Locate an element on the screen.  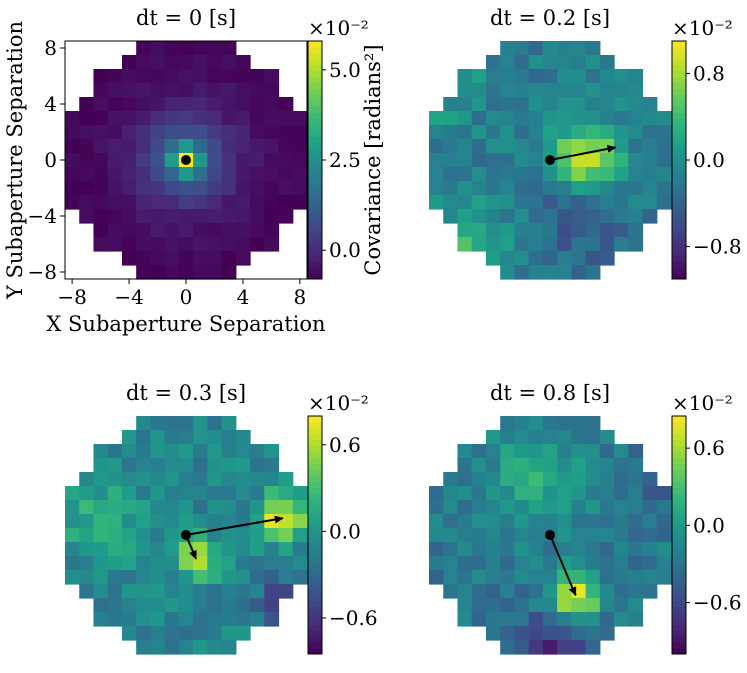
panel-2-title: dt = 0.2 [s] is located at coordinates (550, 18).